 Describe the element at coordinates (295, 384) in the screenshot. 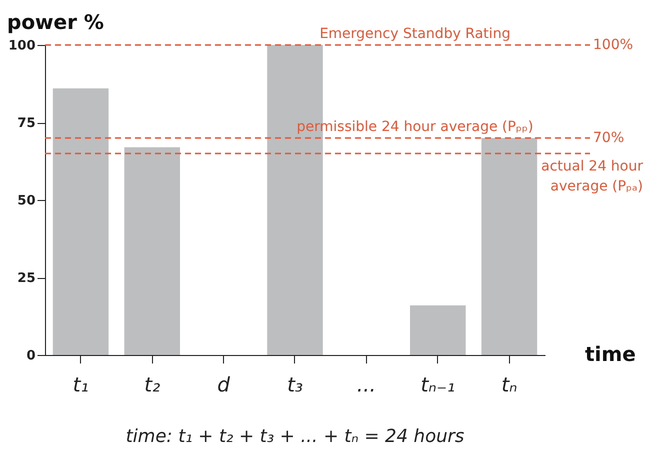

I see `x-tick-label: t₃` at that location.